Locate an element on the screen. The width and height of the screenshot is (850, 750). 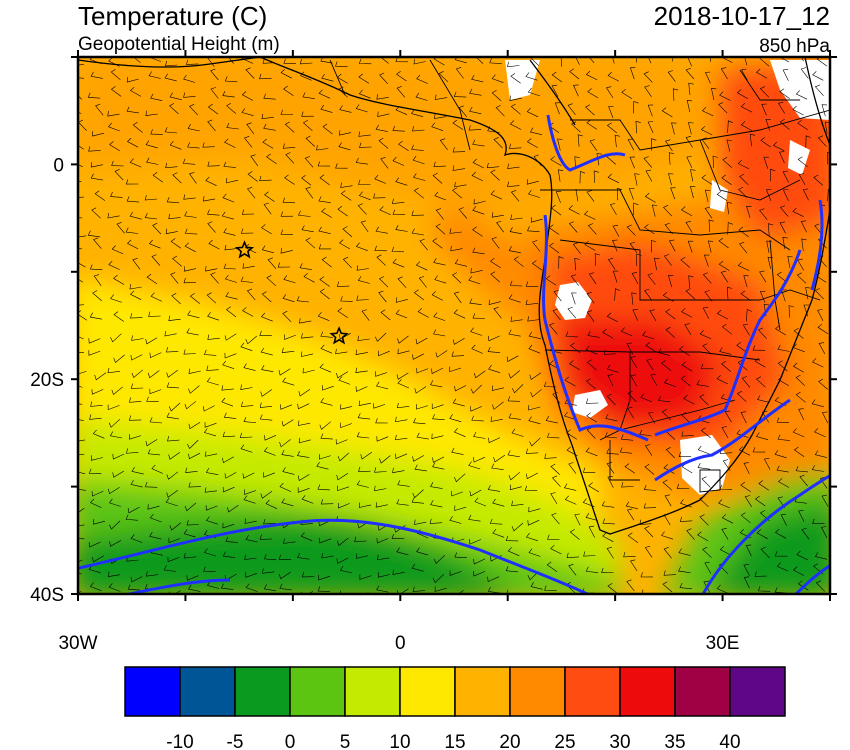
colorbar-label: 30 is located at coordinates (619, 741).